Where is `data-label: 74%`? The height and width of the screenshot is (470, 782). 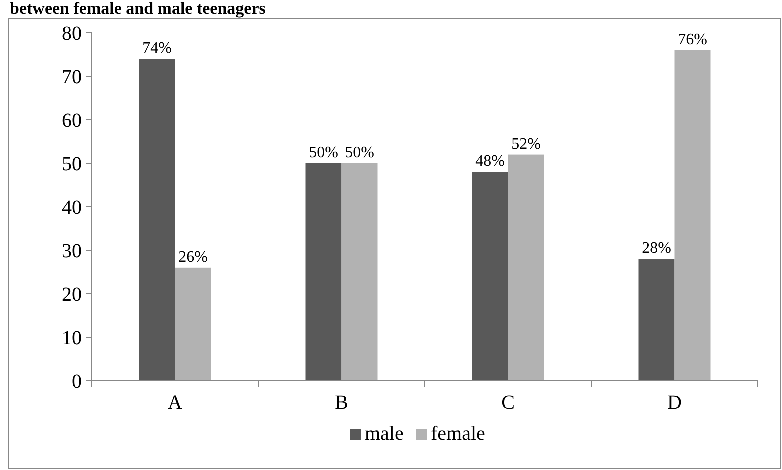
data-label: 74% is located at coordinates (157, 49).